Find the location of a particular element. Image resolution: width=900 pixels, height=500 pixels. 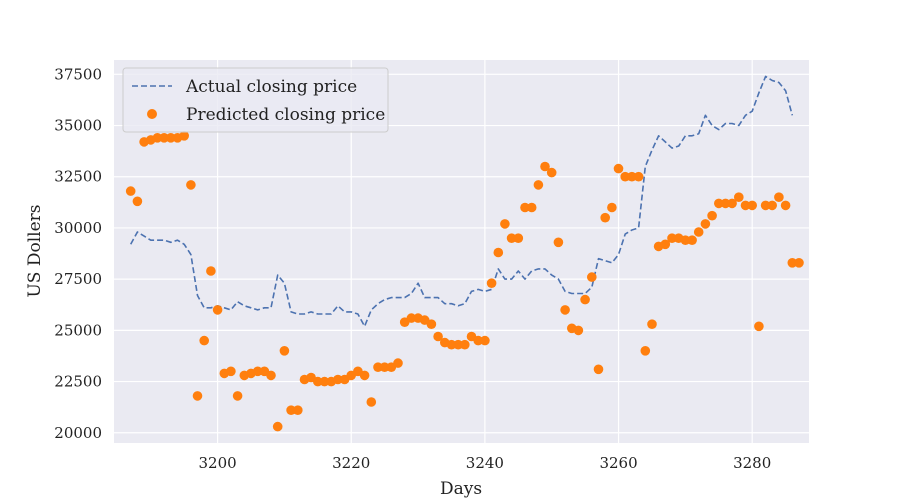

x-tick-label: 3220 is located at coordinates (351, 463).